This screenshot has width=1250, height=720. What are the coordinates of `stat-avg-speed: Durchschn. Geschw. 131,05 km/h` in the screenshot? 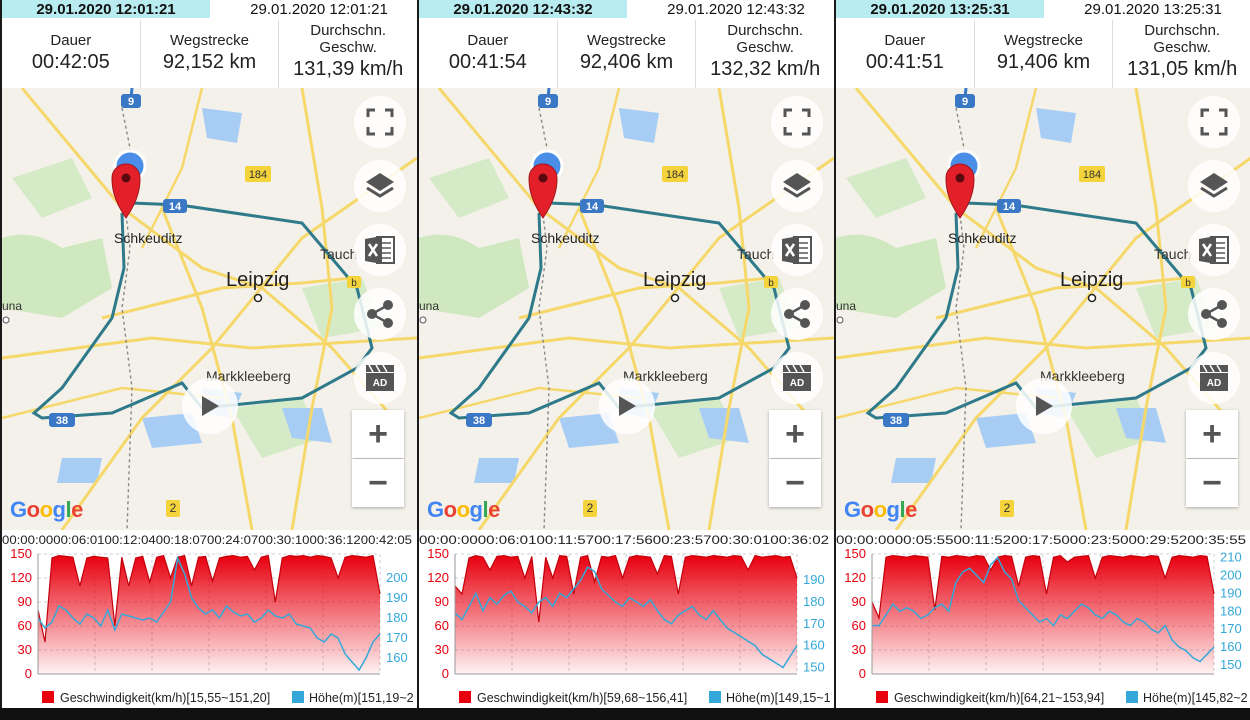 It's located at (1181, 54).